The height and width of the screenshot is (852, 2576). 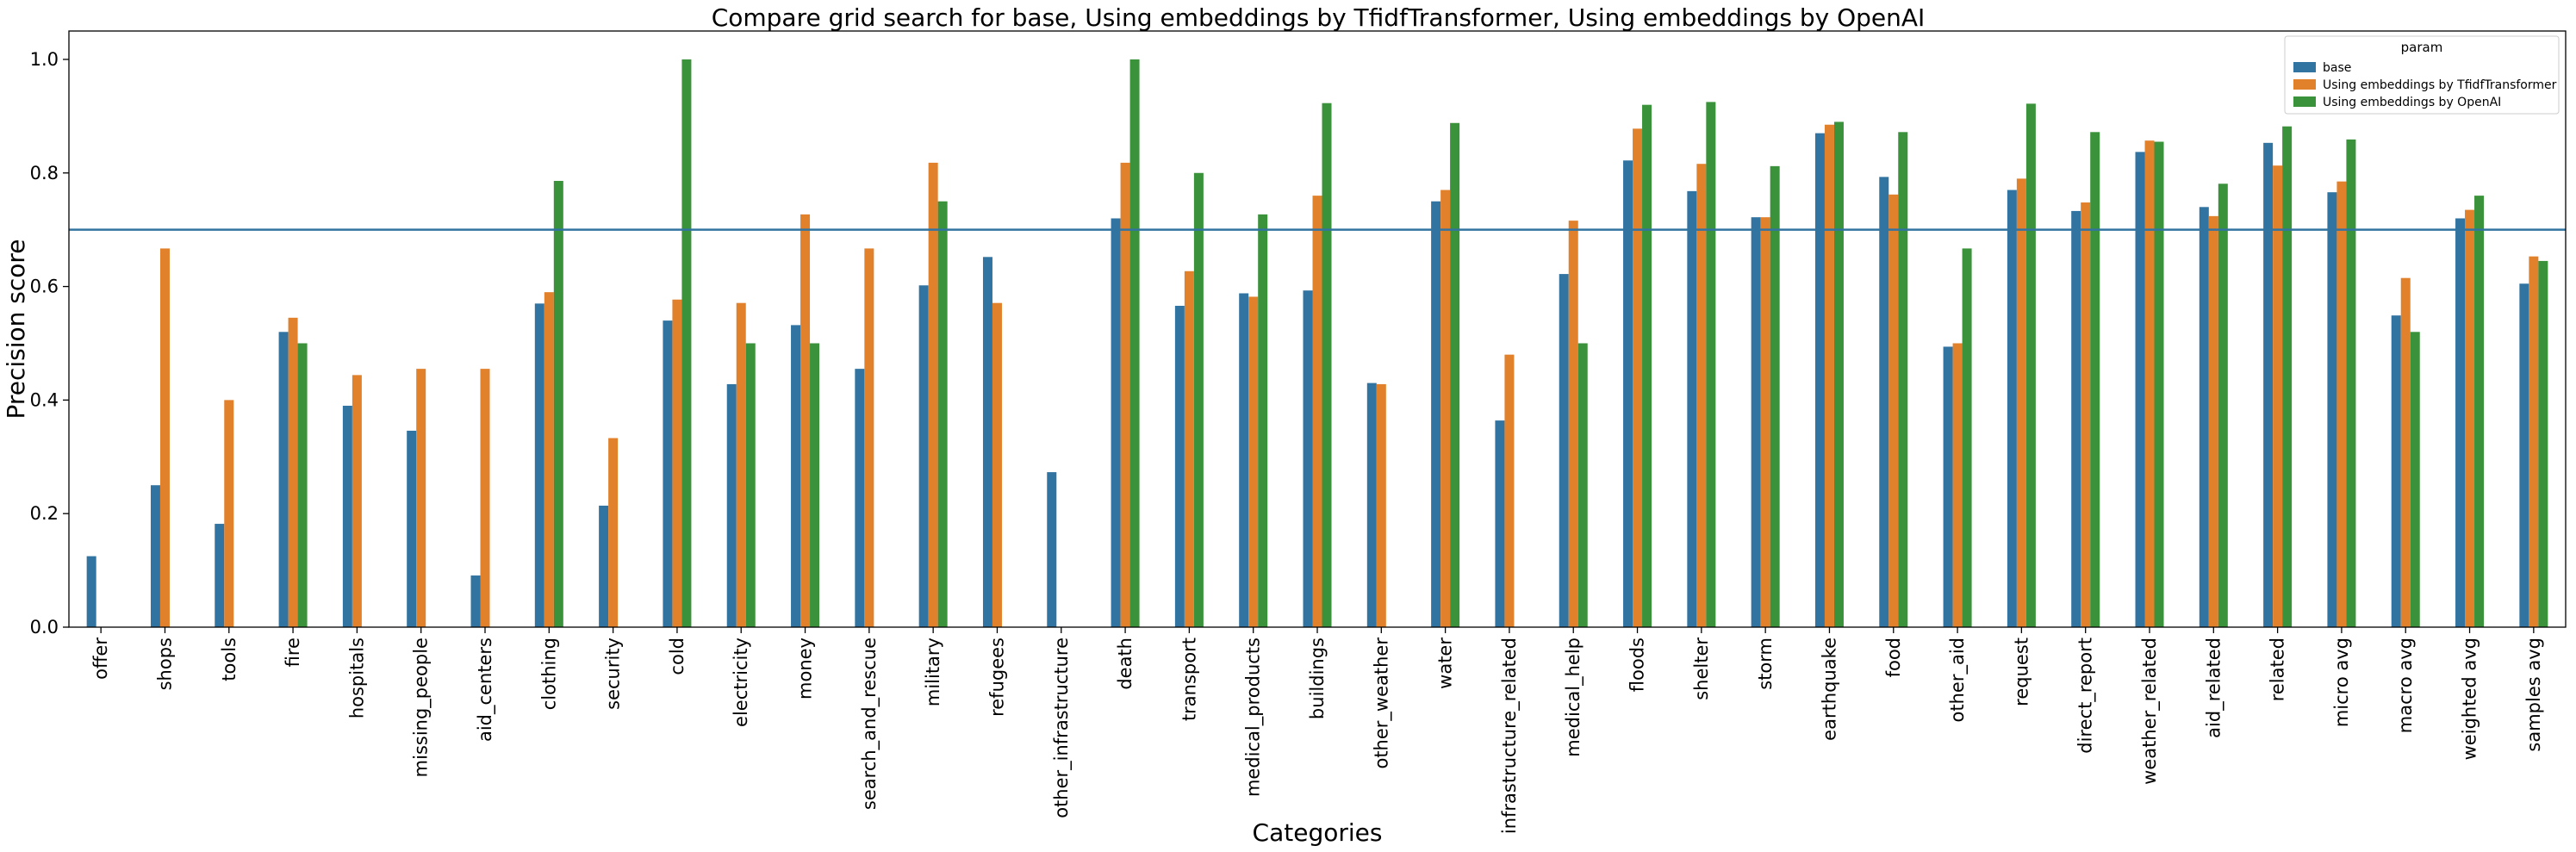 I want to click on x-tick-label: cold, so click(x=678, y=656).